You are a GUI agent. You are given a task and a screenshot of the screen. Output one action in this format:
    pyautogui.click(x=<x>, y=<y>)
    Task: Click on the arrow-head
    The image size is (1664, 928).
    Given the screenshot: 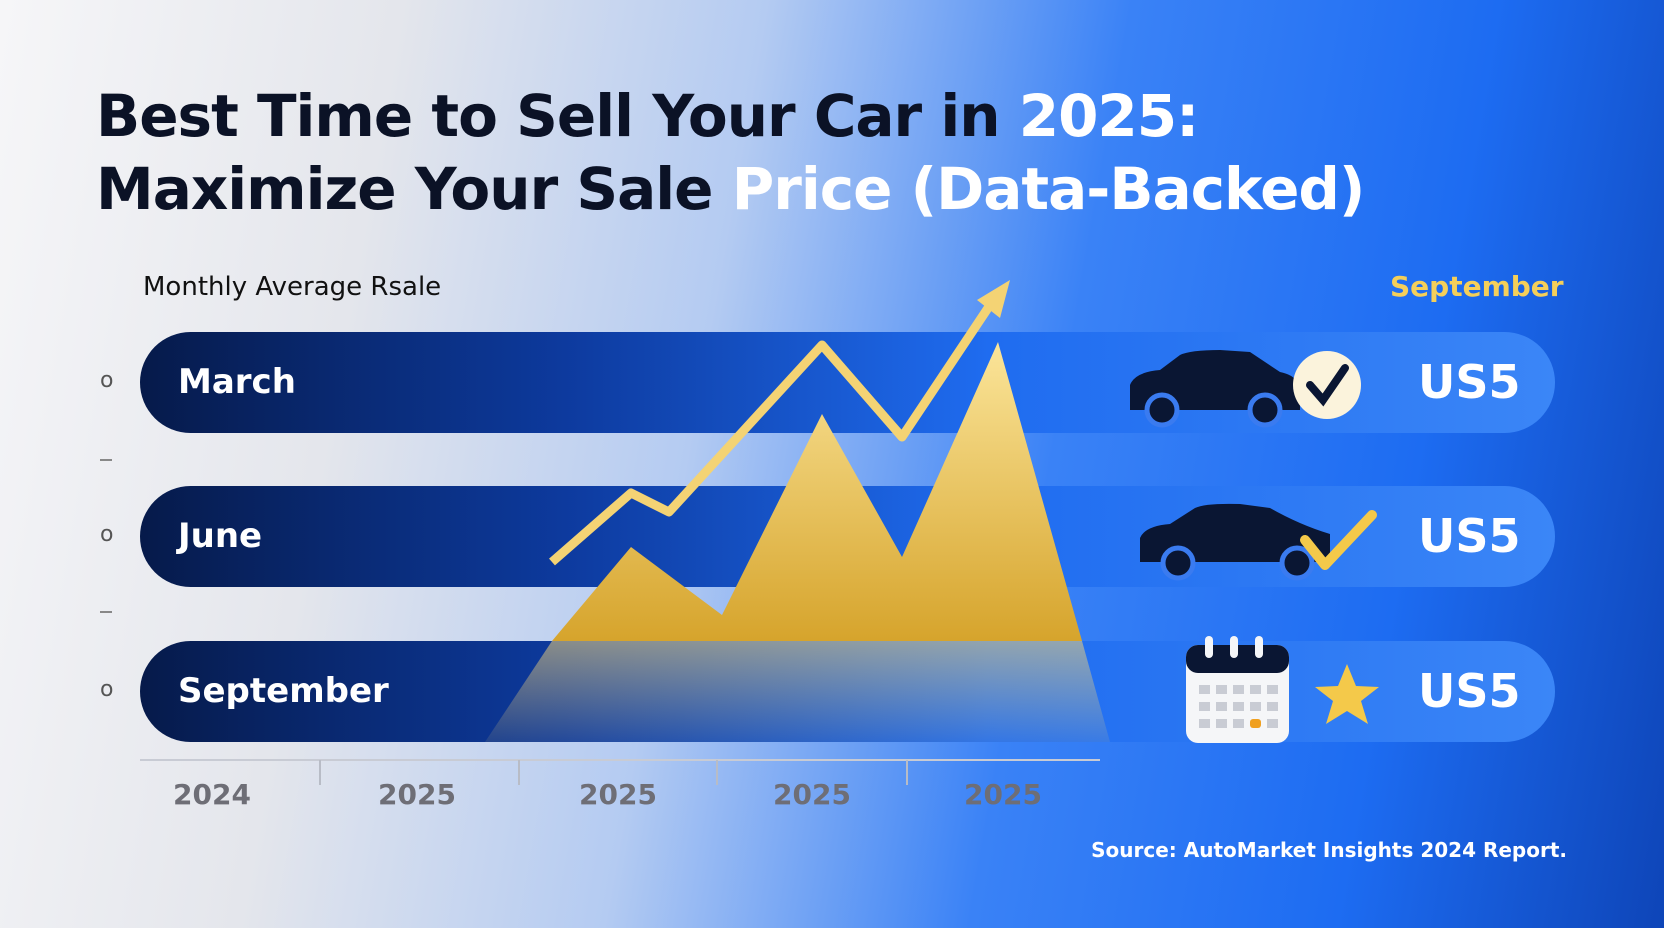 What is the action you would take?
    pyautogui.click(x=993, y=299)
    